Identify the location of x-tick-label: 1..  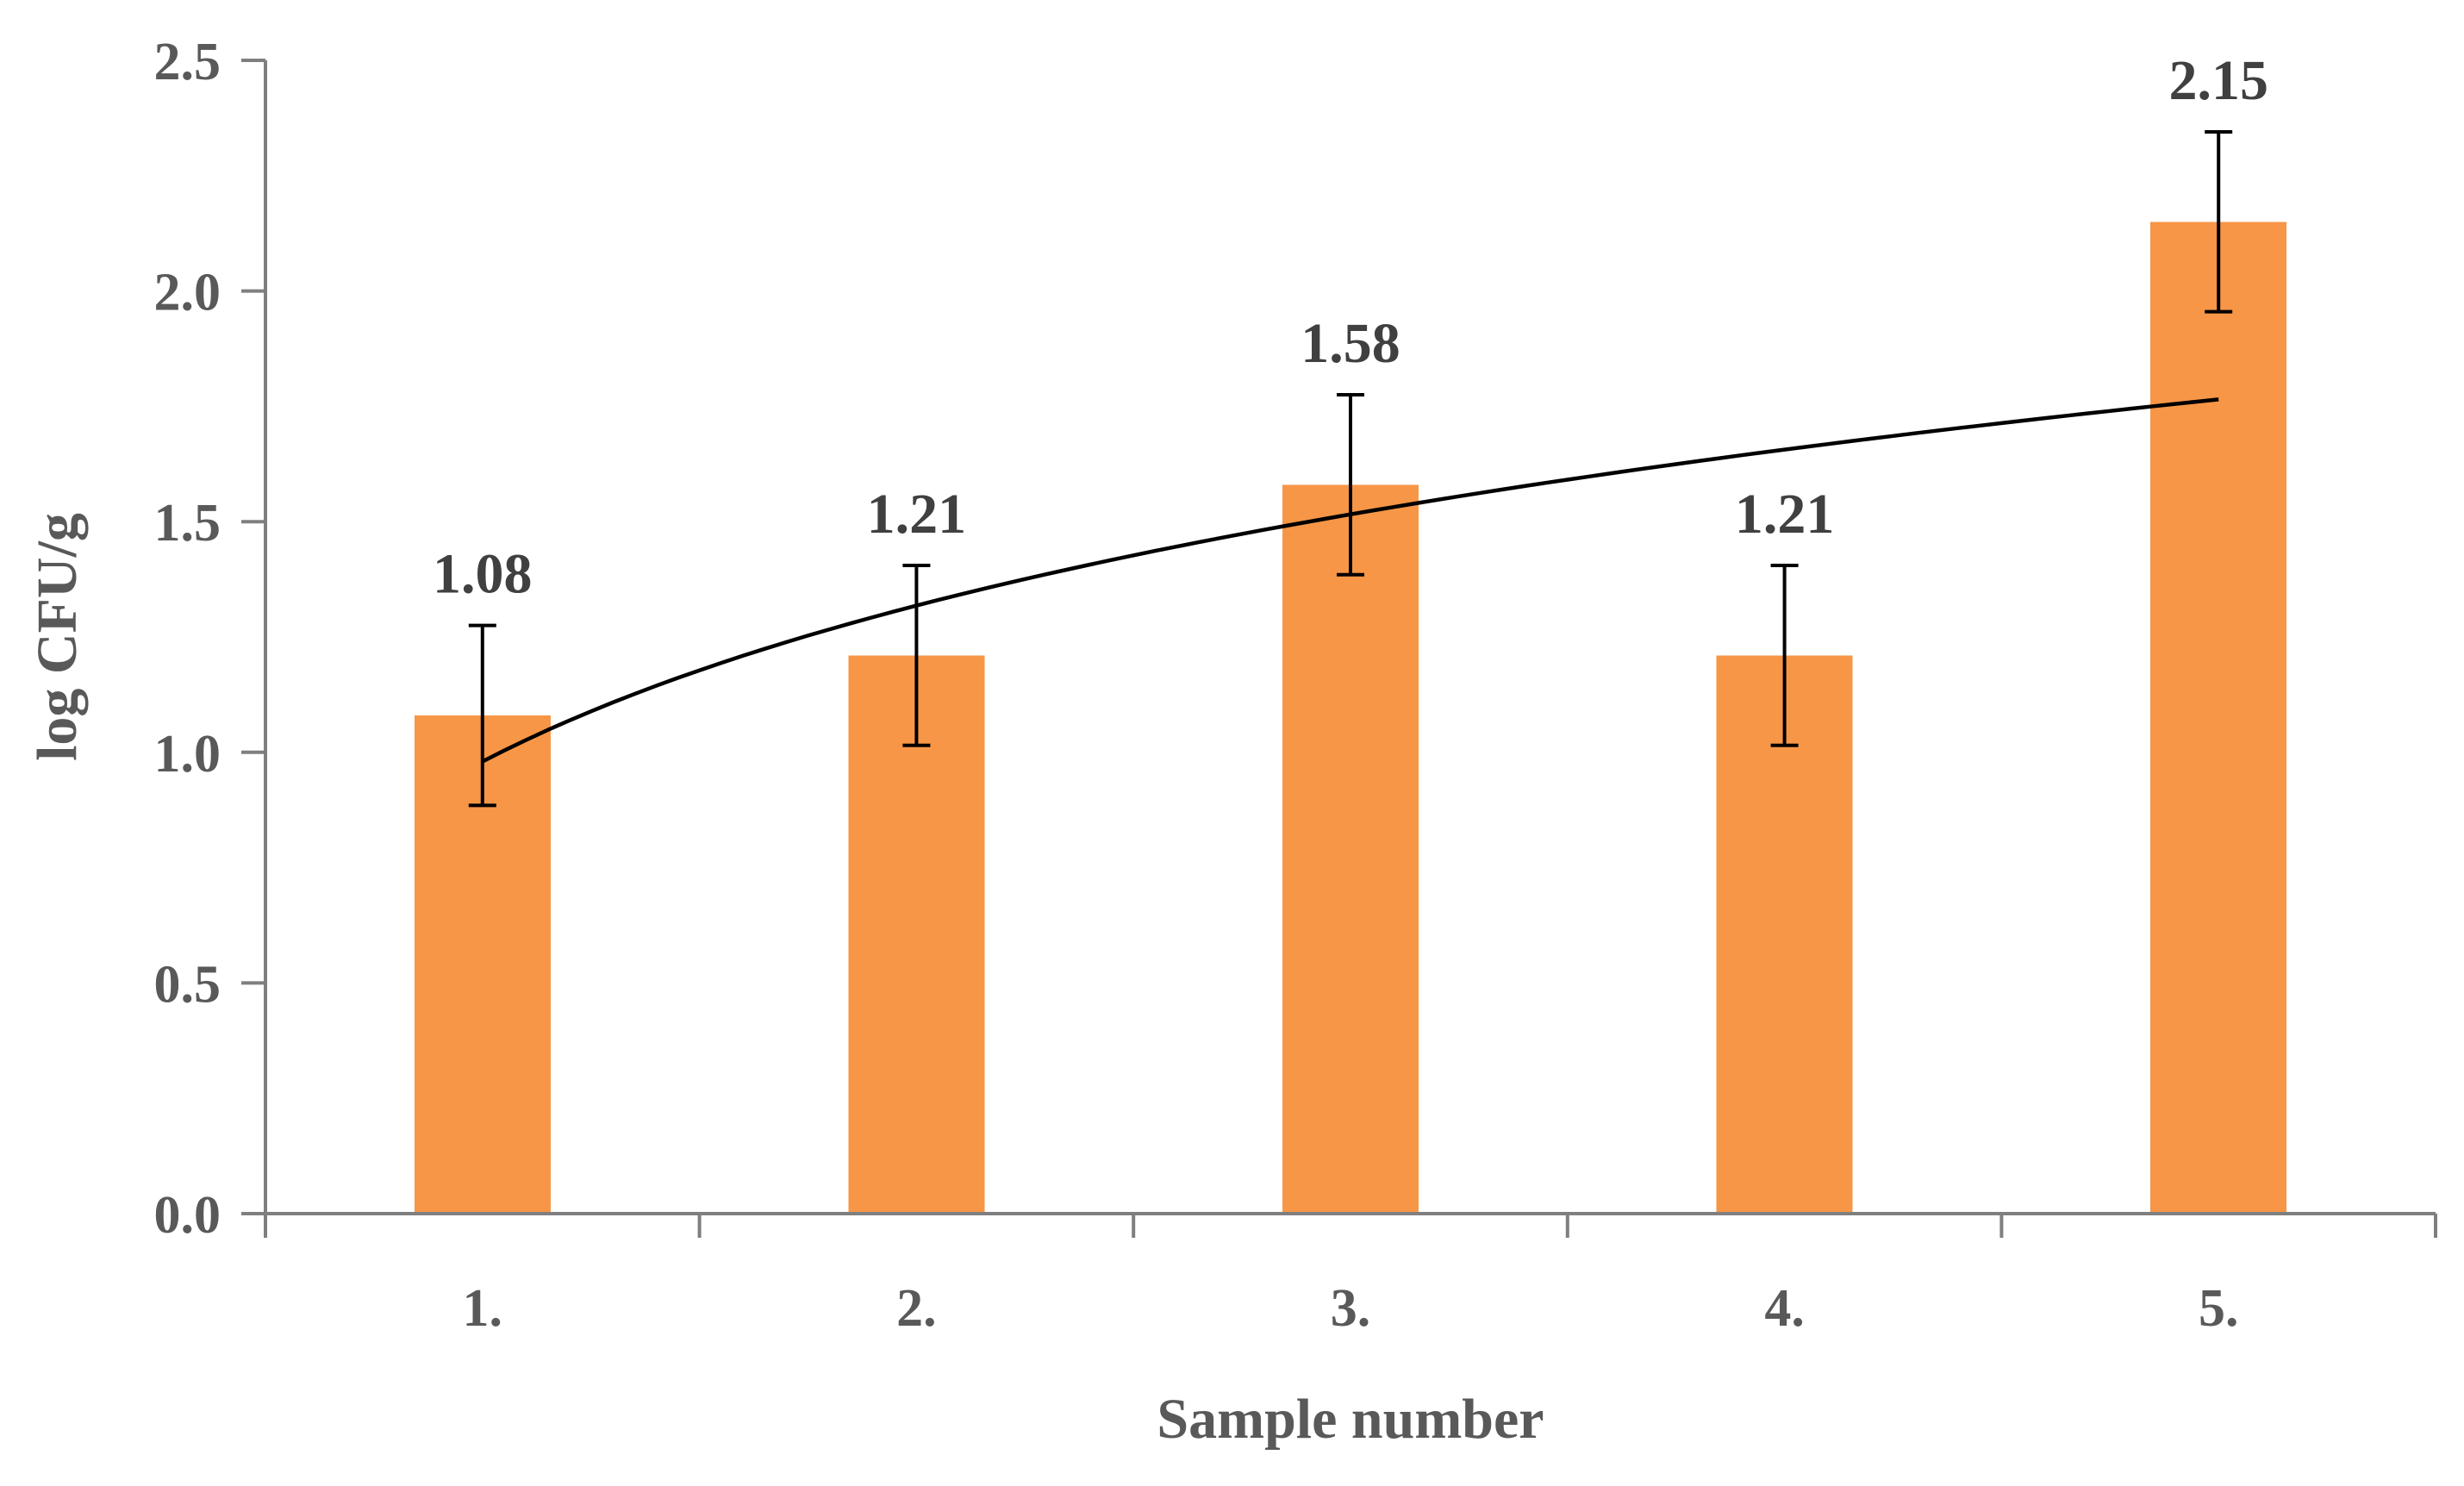
(483, 1308).